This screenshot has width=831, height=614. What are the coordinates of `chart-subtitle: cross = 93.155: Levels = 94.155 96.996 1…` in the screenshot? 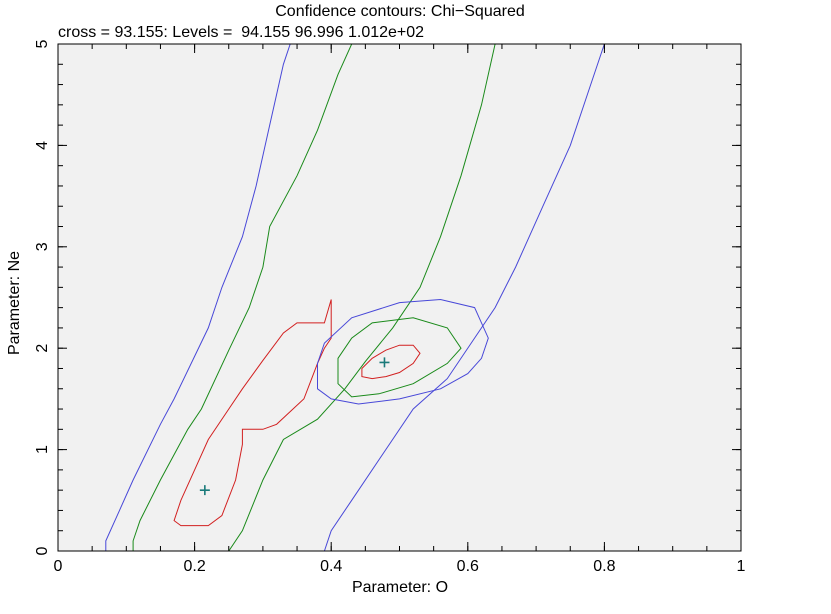 It's located at (241, 32).